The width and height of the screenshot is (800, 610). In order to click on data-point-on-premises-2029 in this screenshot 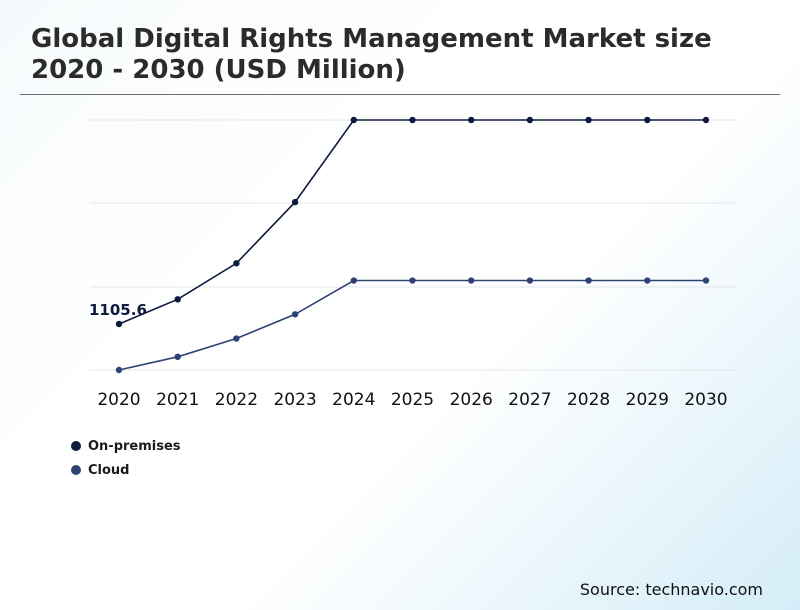, I will do `click(647, 120)`.